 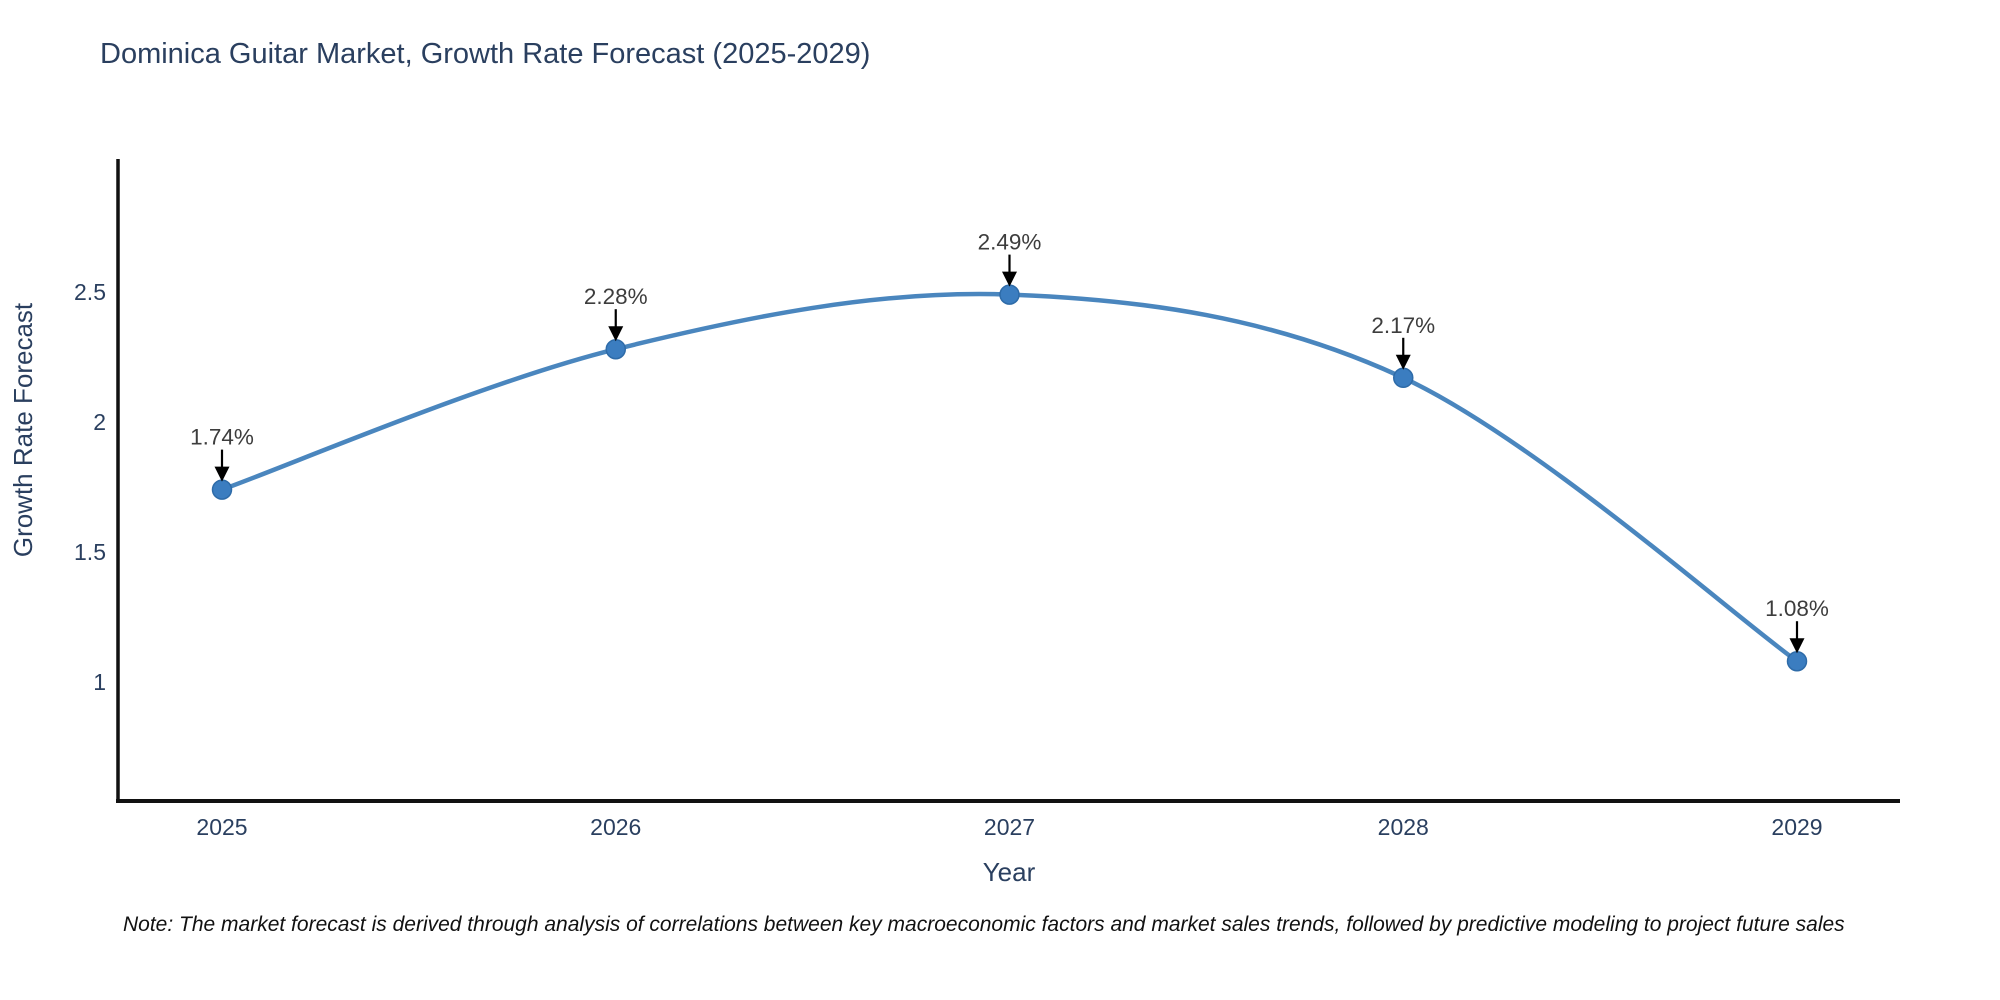 What do you see at coordinates (90, 292) in the screenshot?
I see `y-tick-label: 2.5` at bounding box center [90, 292].